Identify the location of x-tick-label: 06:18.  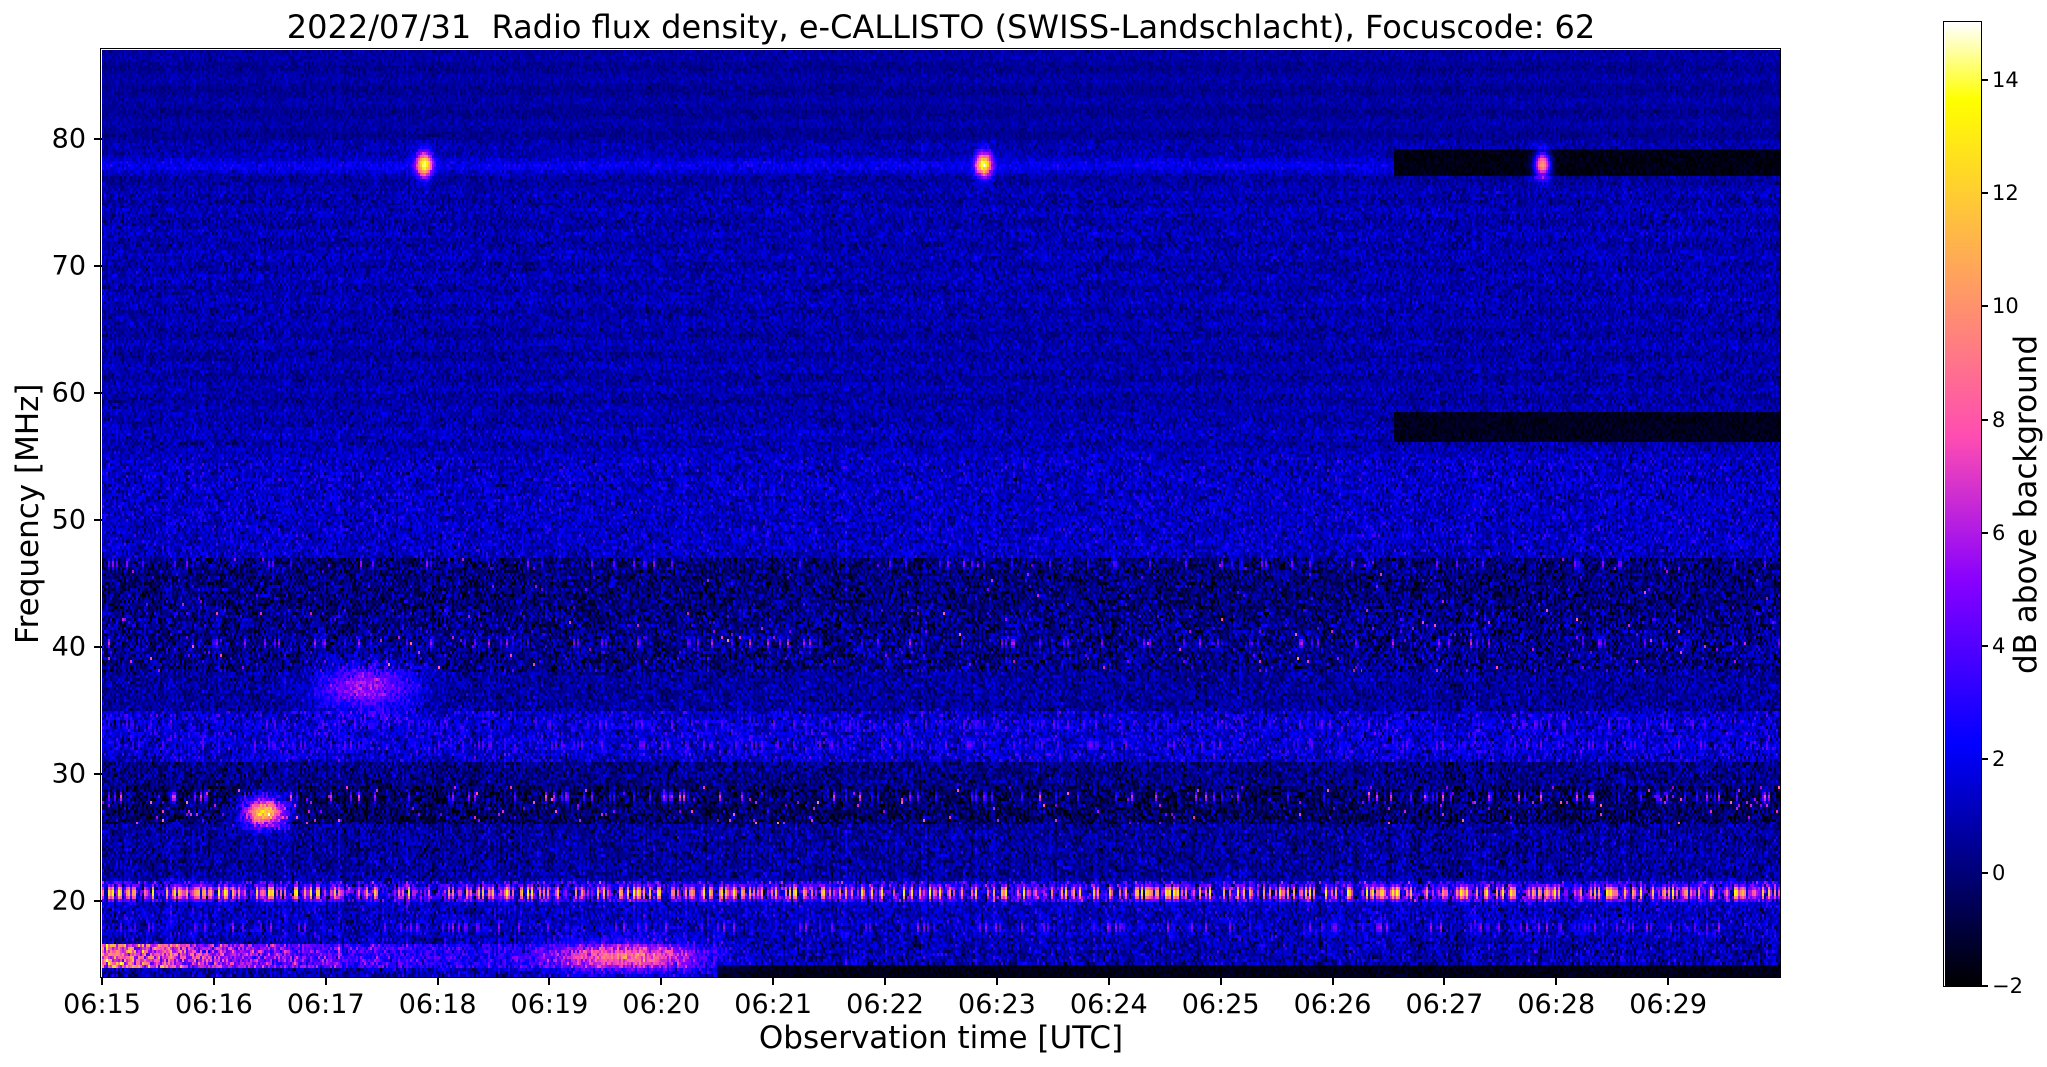
(437, 1004).